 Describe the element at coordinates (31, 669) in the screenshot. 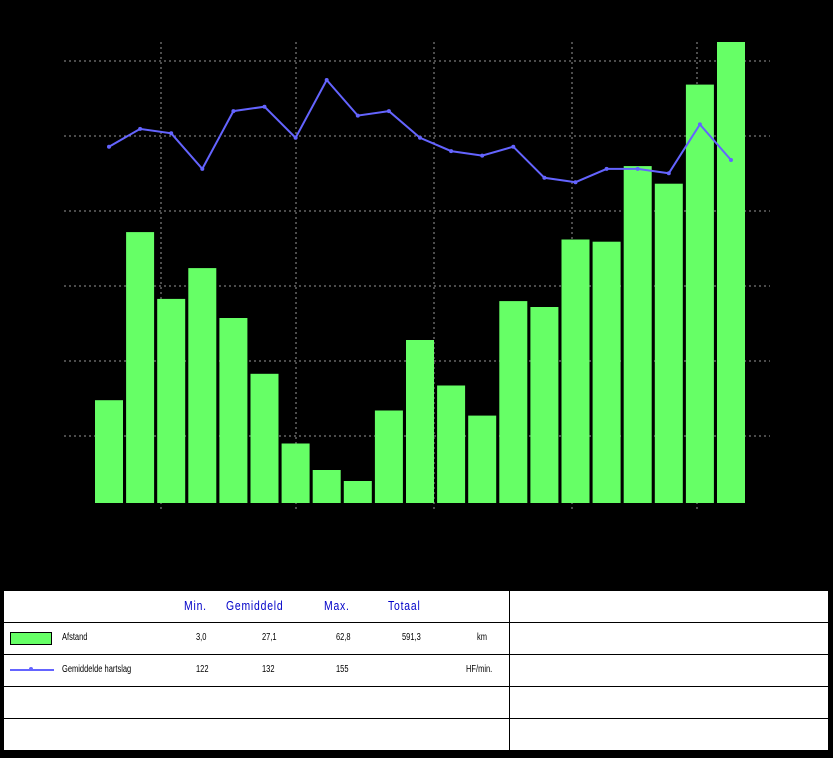

I see `hartslag-swatch-dot` at that location.